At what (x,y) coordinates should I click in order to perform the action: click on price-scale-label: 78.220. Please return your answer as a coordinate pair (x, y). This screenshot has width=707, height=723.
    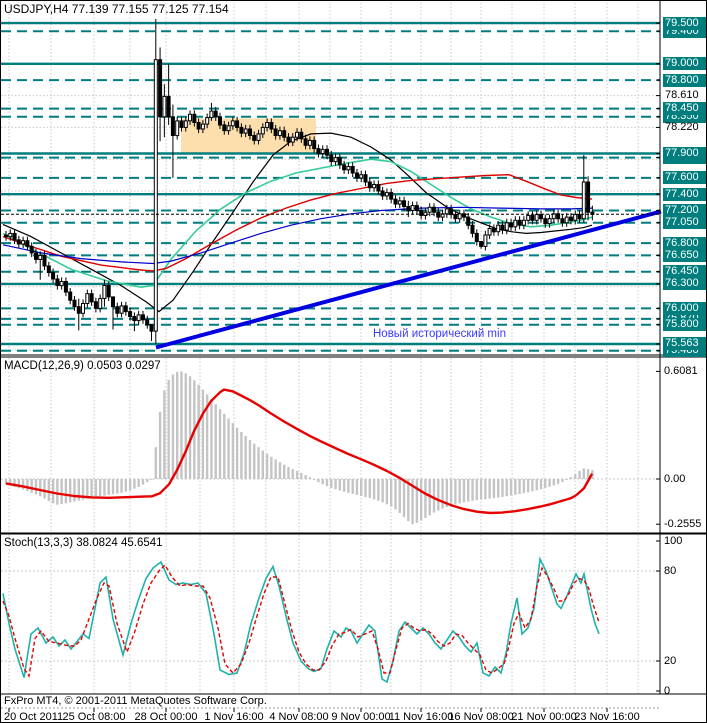
    Looking at the image, I should click on (682, 127).